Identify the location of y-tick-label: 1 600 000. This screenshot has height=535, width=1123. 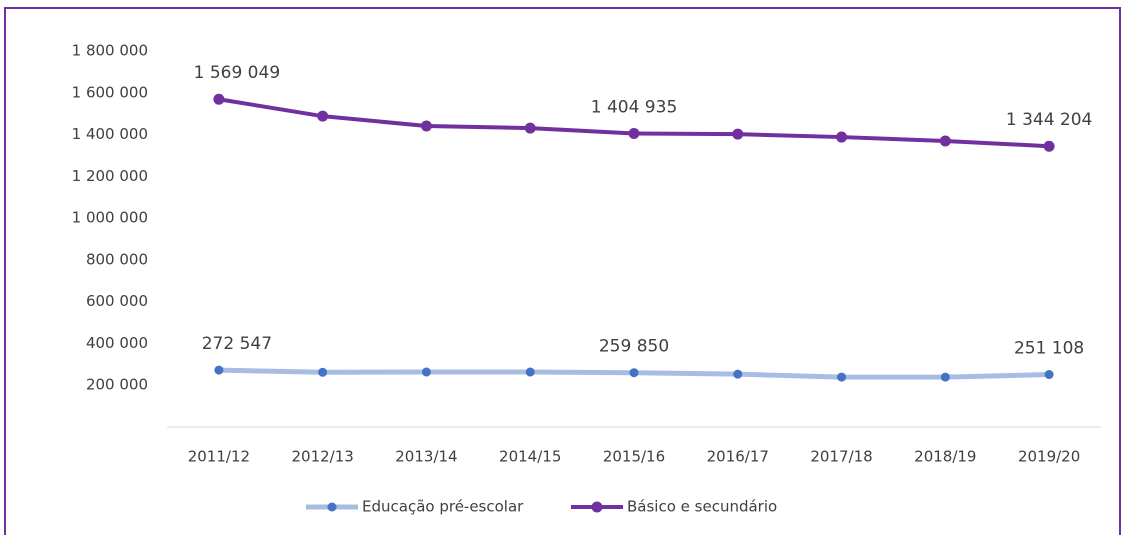
(110, 92).